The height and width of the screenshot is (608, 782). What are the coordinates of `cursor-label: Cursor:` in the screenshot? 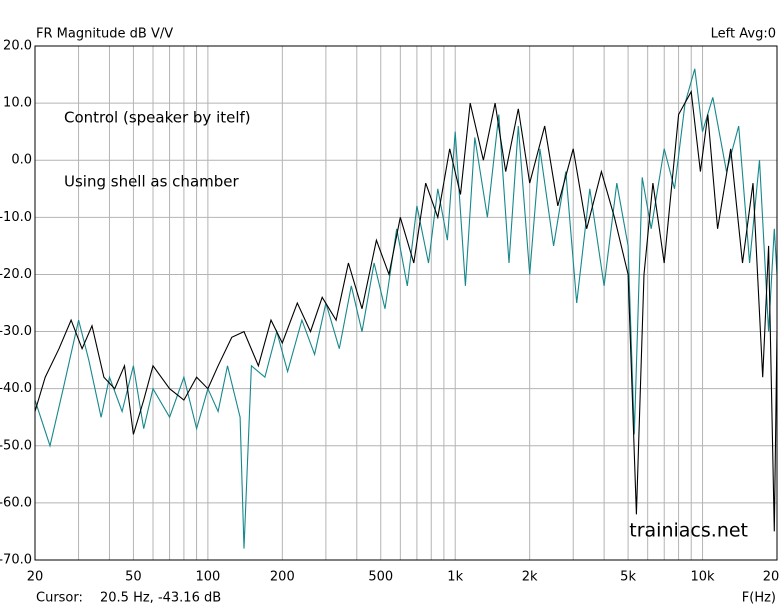 It's located at (59, 598).